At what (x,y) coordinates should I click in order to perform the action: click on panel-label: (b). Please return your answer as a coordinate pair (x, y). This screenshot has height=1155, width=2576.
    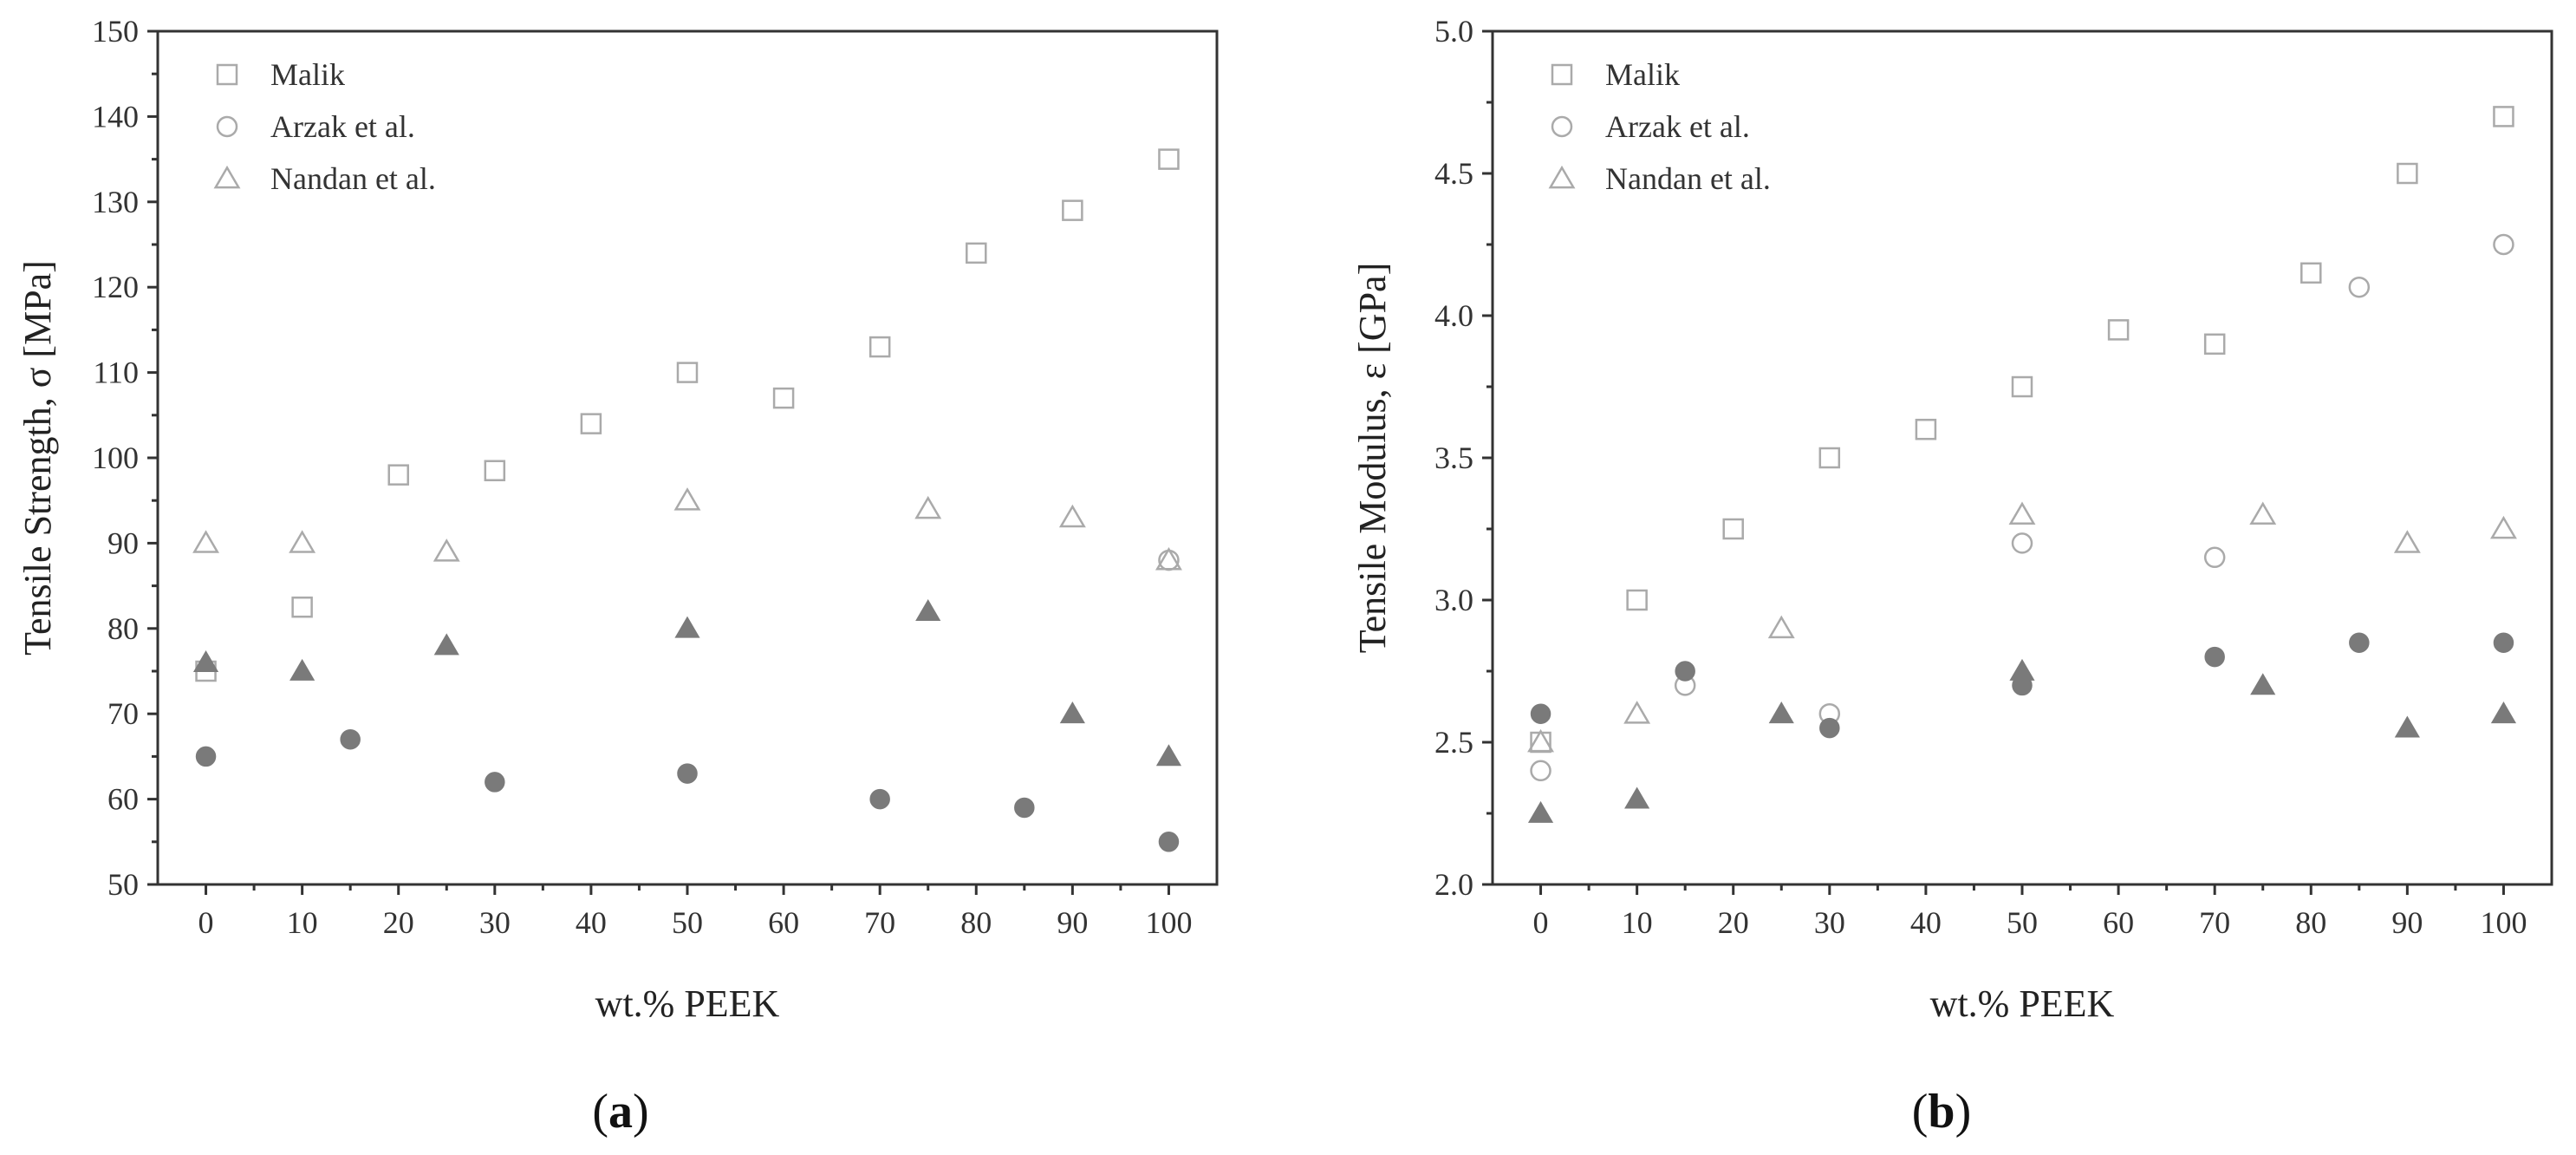
    Looking at the image, I should click on (1941, 1112).